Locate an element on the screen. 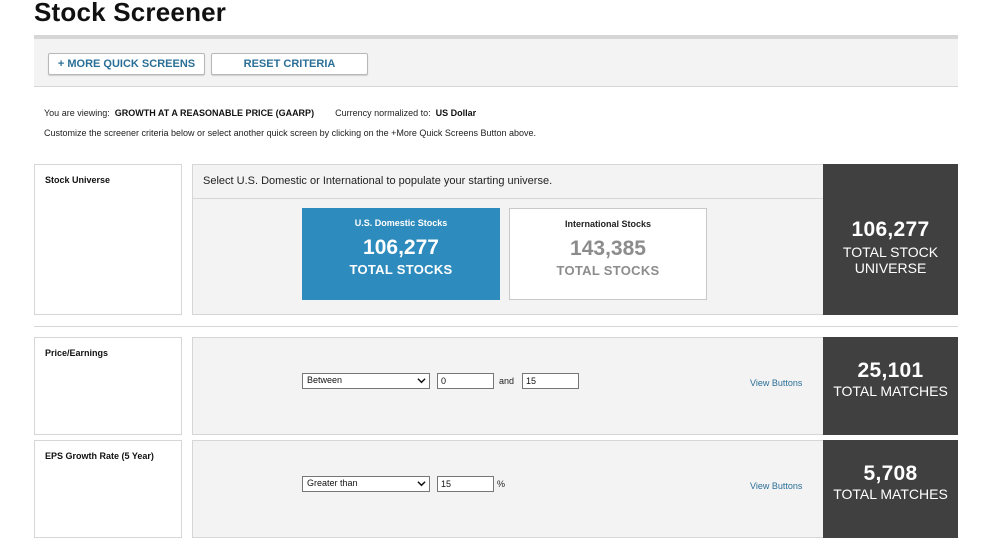  universe-count: 106,277 is located at coordinates (890, 229).